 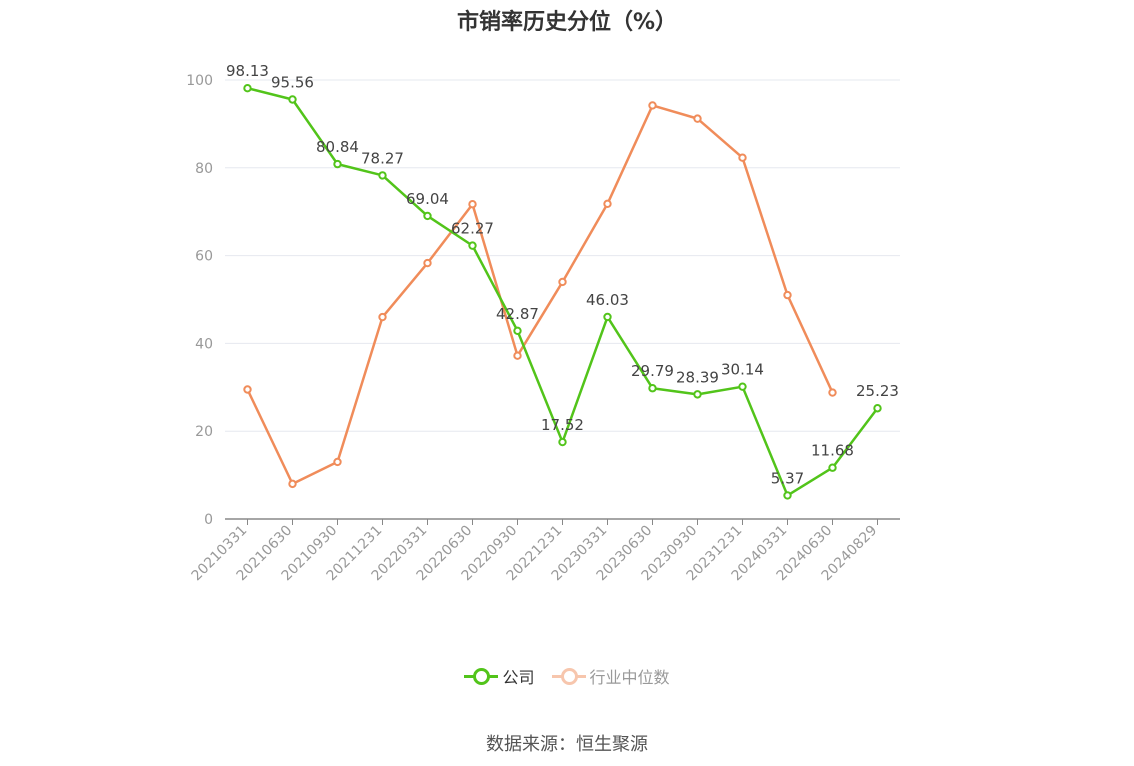 I want to click on data-label: 11.68, so click(x=832, y=451).